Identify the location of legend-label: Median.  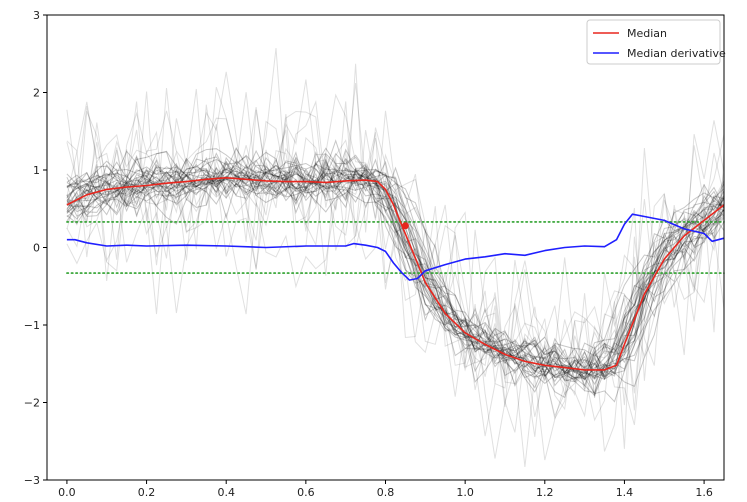
(647, 33).